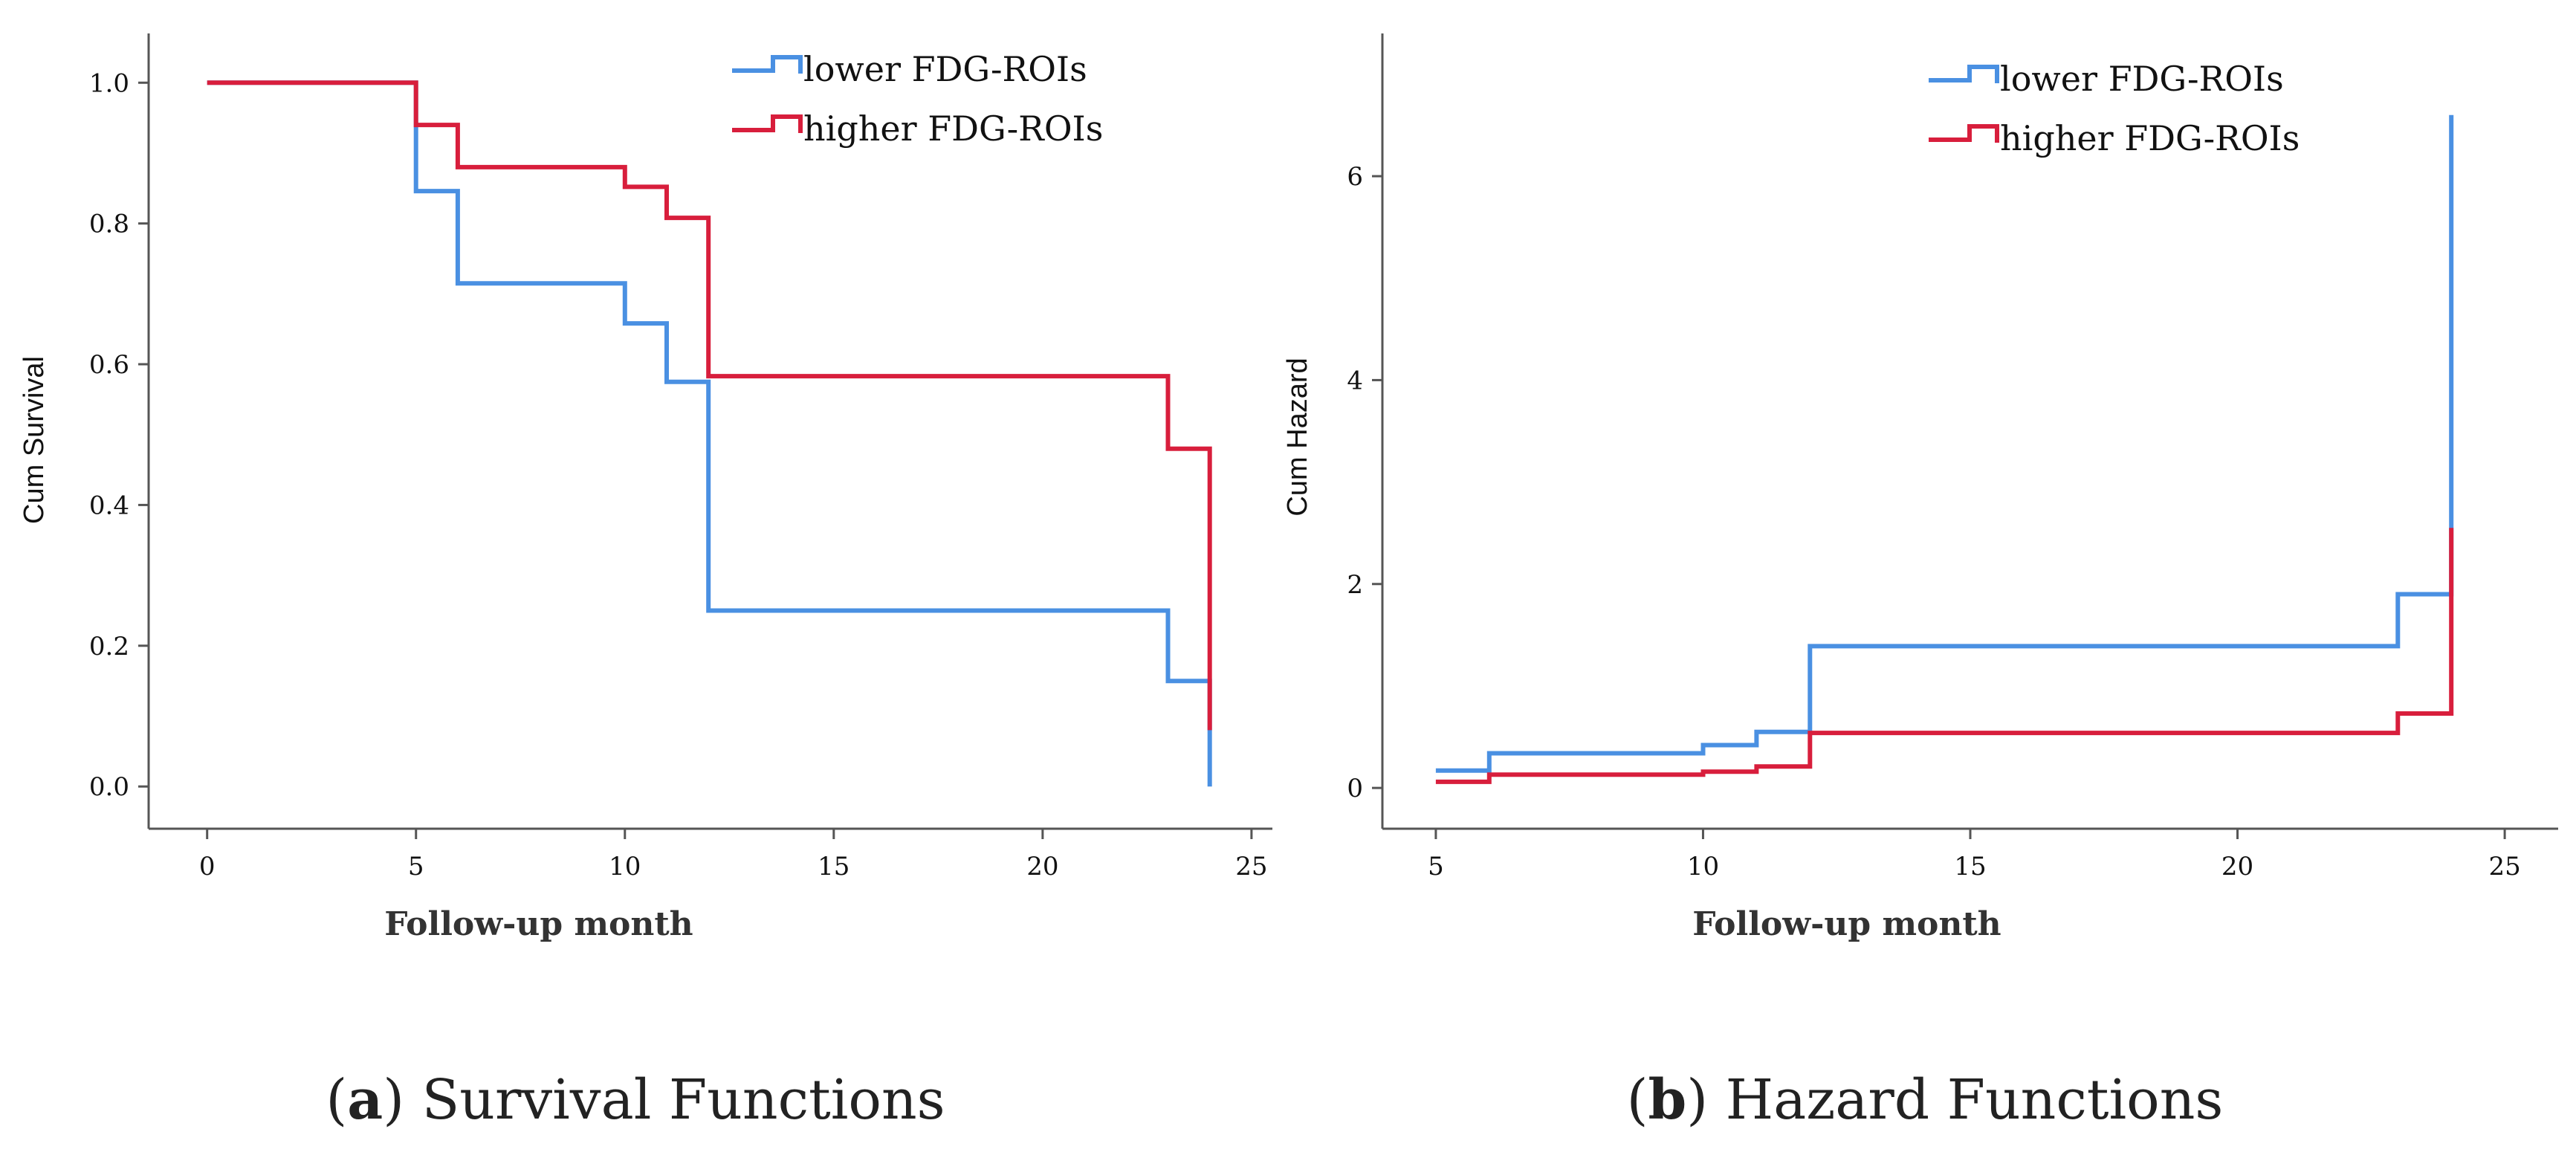 Image resolution: width=2576 pixels, height=1155 pixels. What do you see at coordinates (35, 440) in the screenshot?
I see `survival-y-axis-label: Cum Survival` at bounding box center [35, 440].